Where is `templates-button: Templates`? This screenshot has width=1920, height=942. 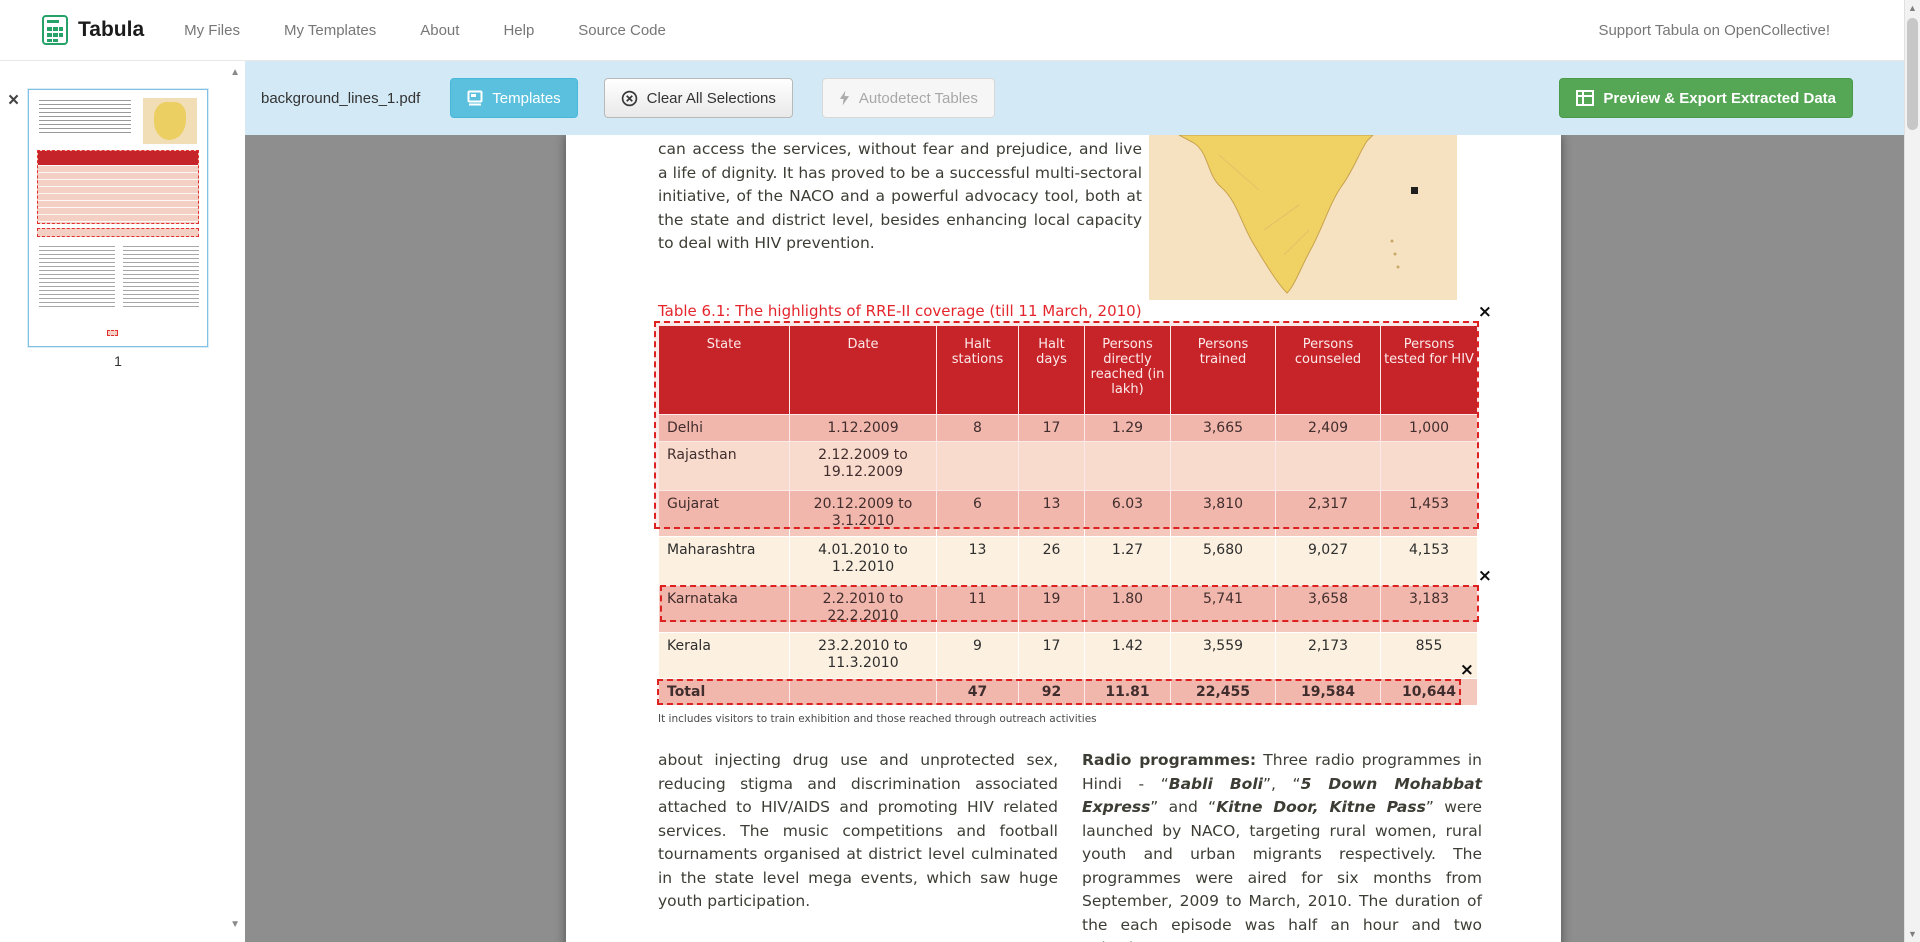
templates-button: Templates is located at coordinates (514, 98).